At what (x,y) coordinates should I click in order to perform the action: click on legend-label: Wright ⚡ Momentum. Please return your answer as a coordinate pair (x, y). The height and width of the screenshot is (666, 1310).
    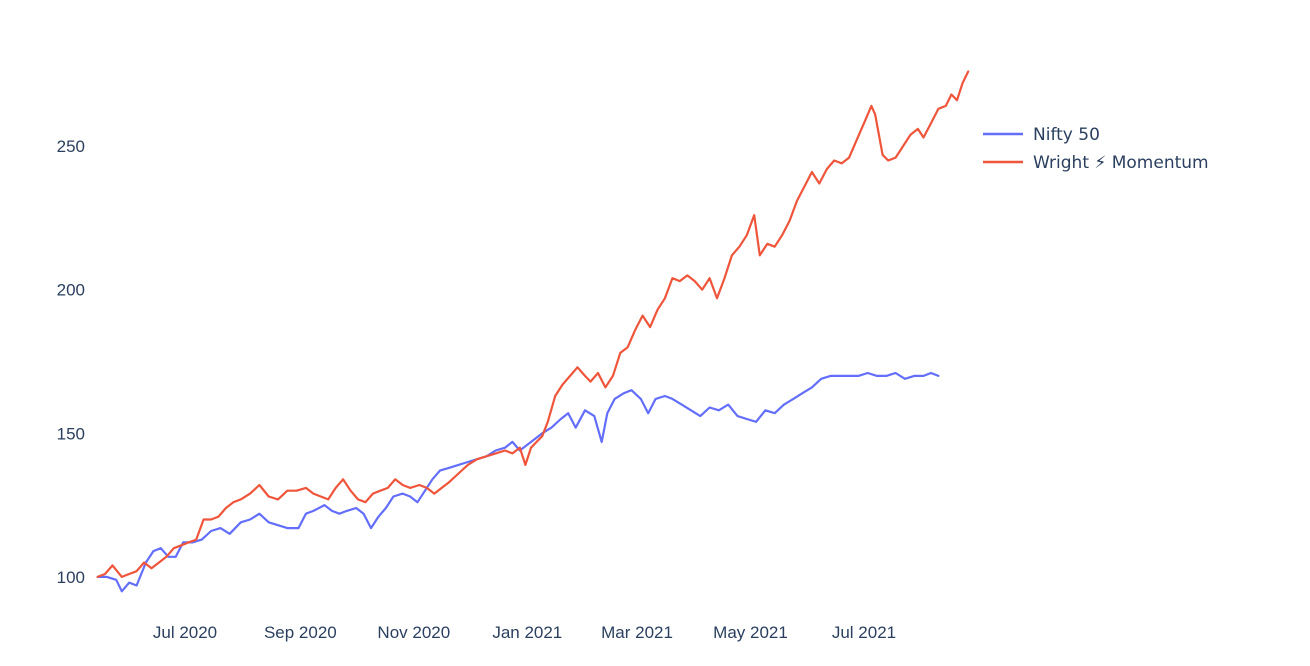
    Looking at the image, I should click on (1121, 163).